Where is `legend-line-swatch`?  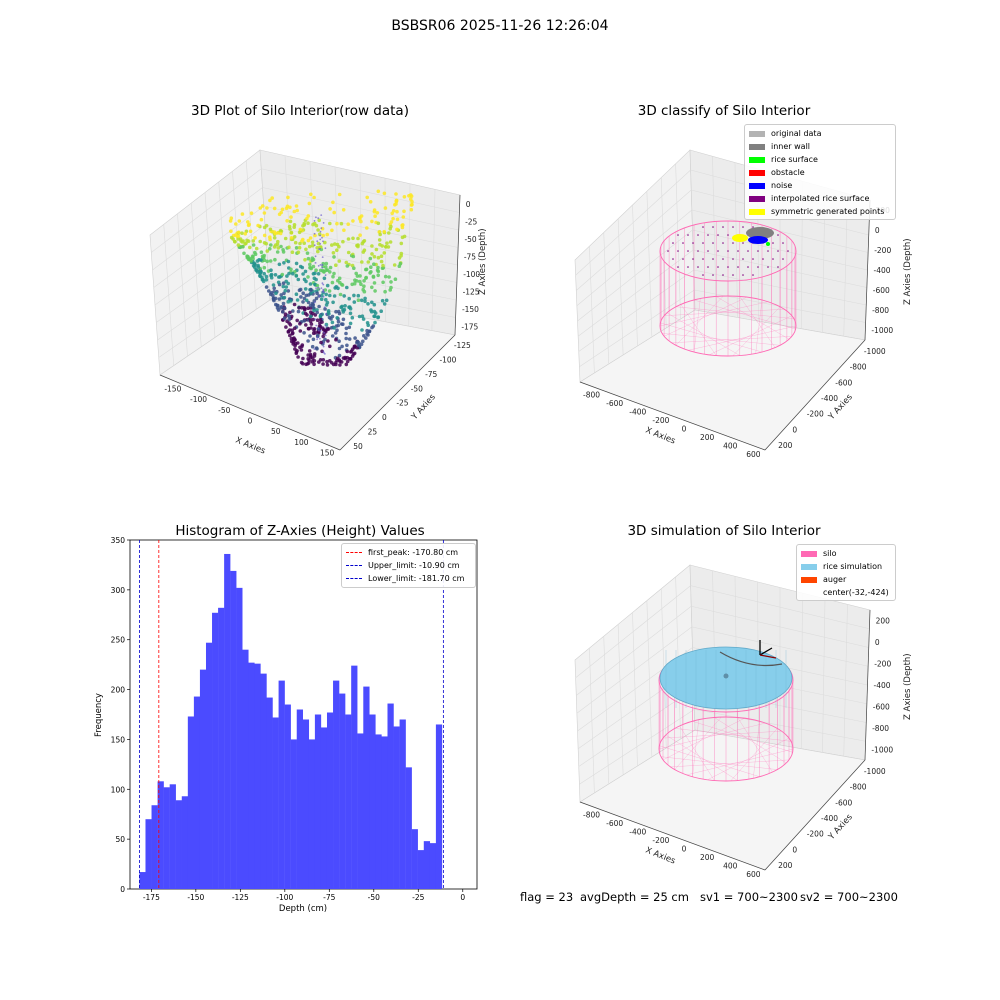
legend-line-swatch is located at coordinates (354, 578).